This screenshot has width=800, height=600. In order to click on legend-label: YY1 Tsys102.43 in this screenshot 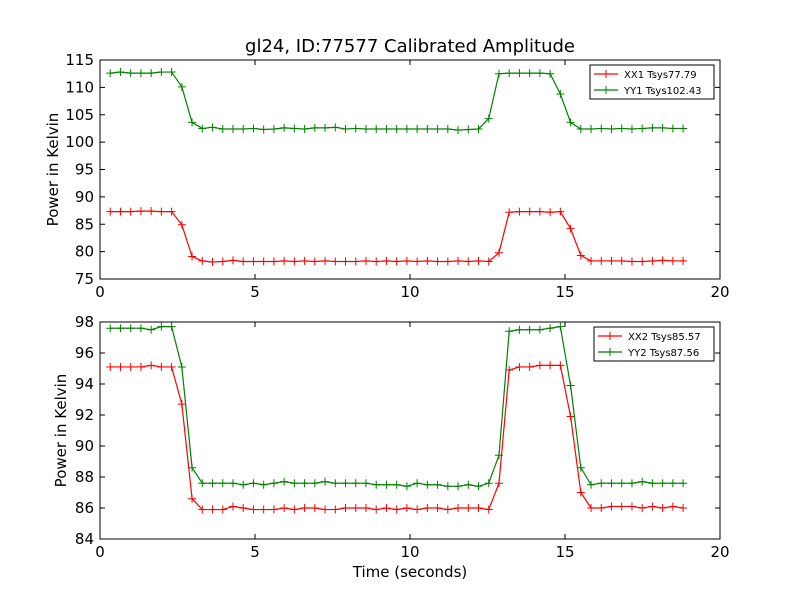, I will do `click(662, 91)`.